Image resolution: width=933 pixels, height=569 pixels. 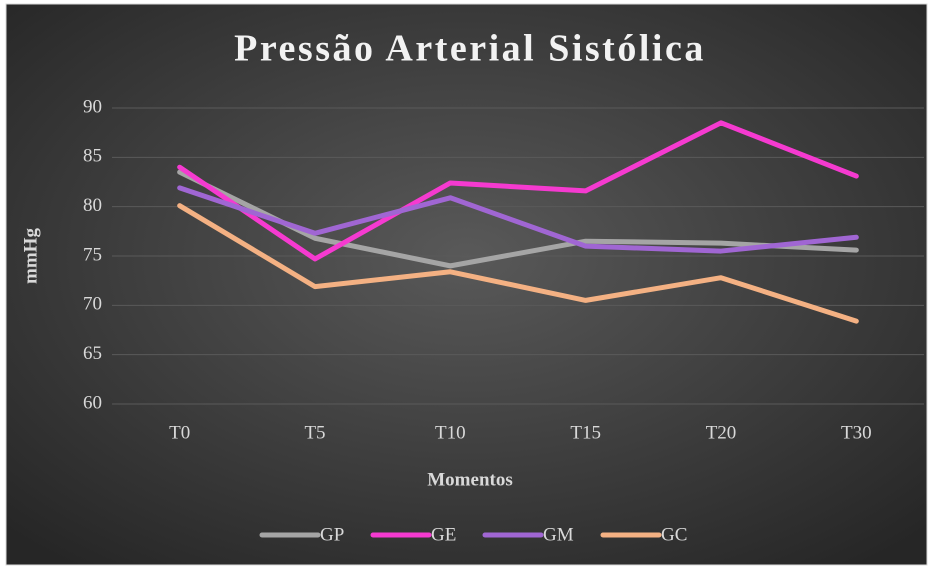 I want to click on legend-label: GC, so click(x=674, y=534).